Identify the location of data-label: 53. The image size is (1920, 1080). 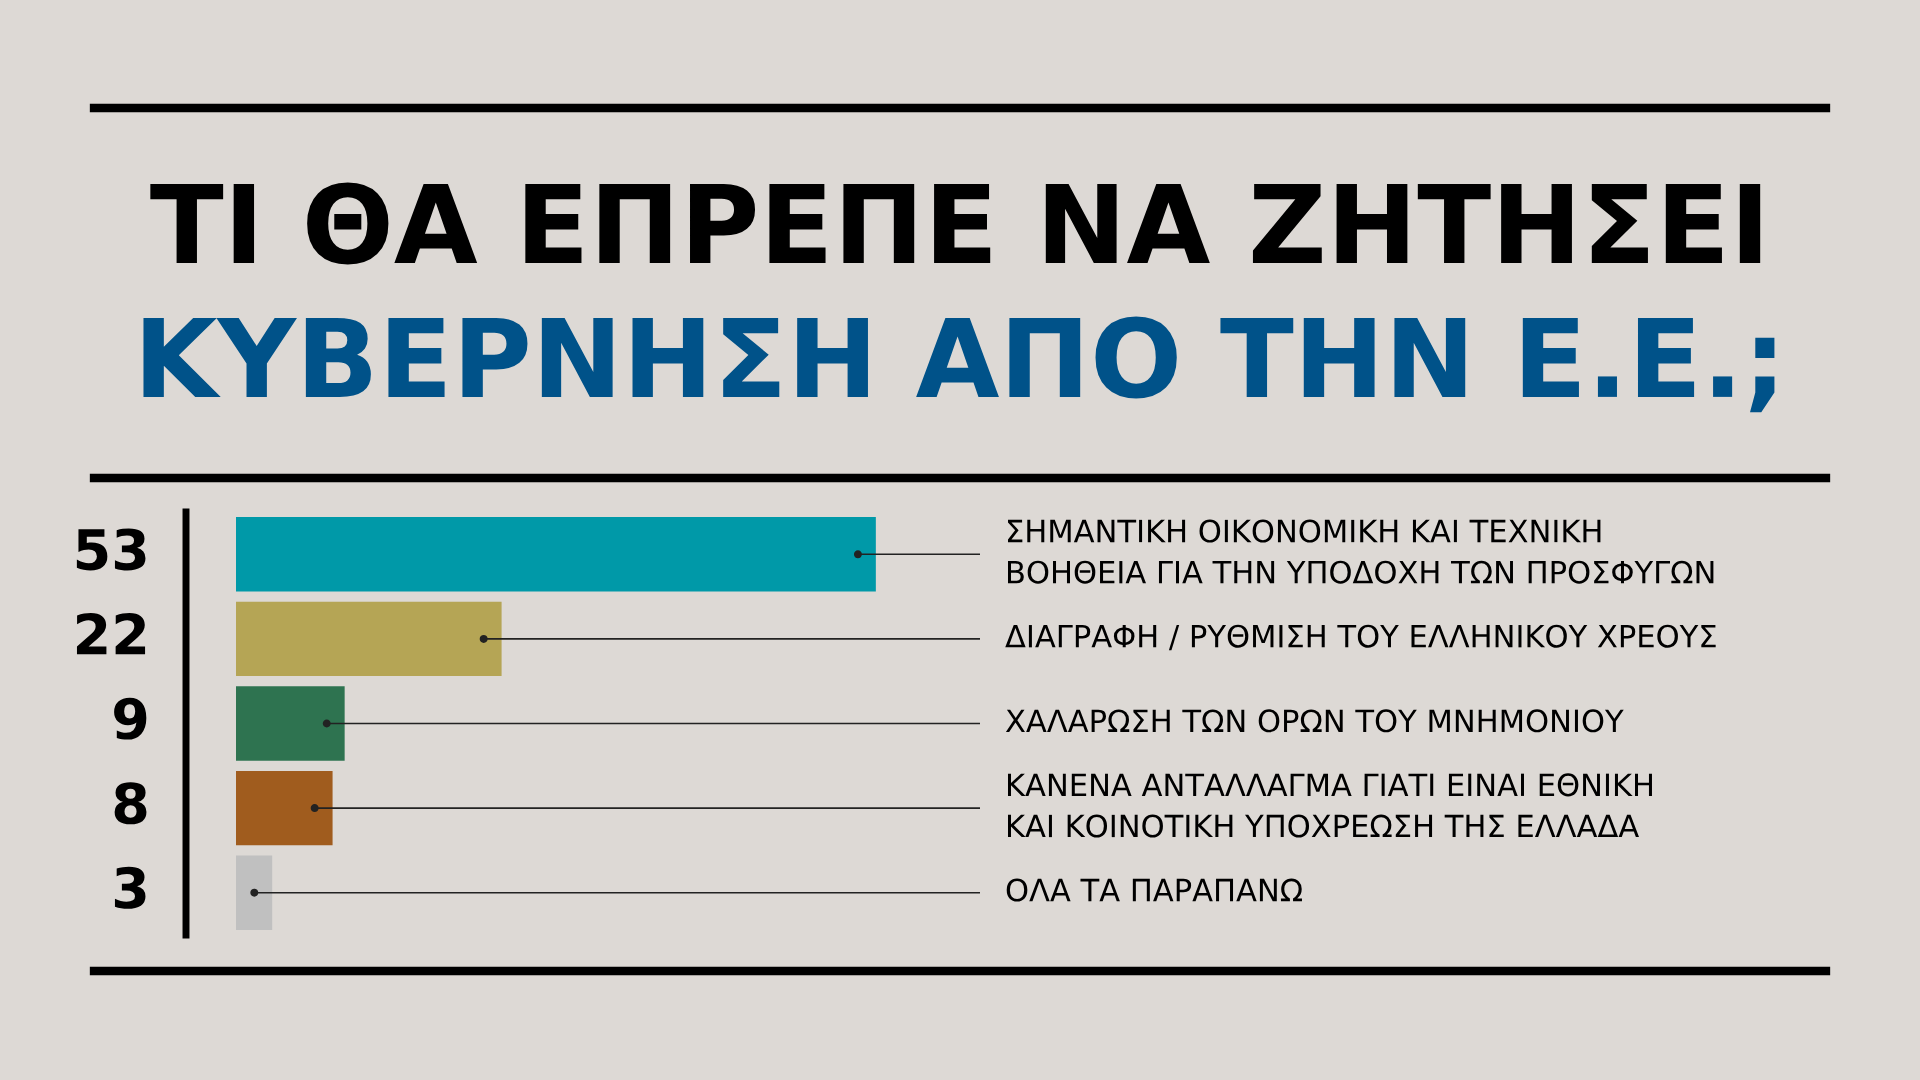
(111, 549).